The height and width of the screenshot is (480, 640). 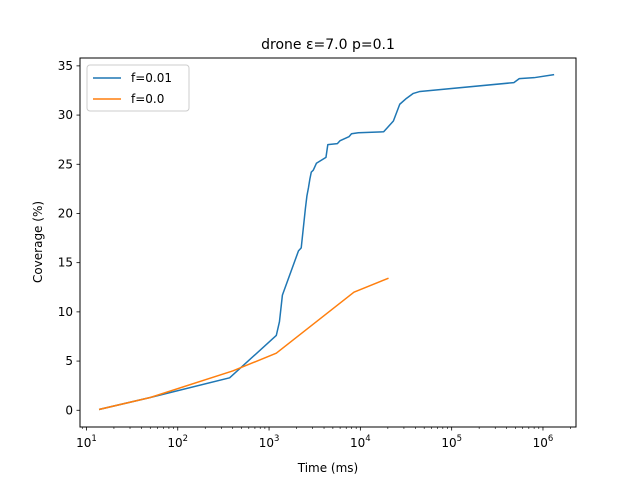 I want to click on x-tick-label: 10⁴, so click(x=360, y=442).